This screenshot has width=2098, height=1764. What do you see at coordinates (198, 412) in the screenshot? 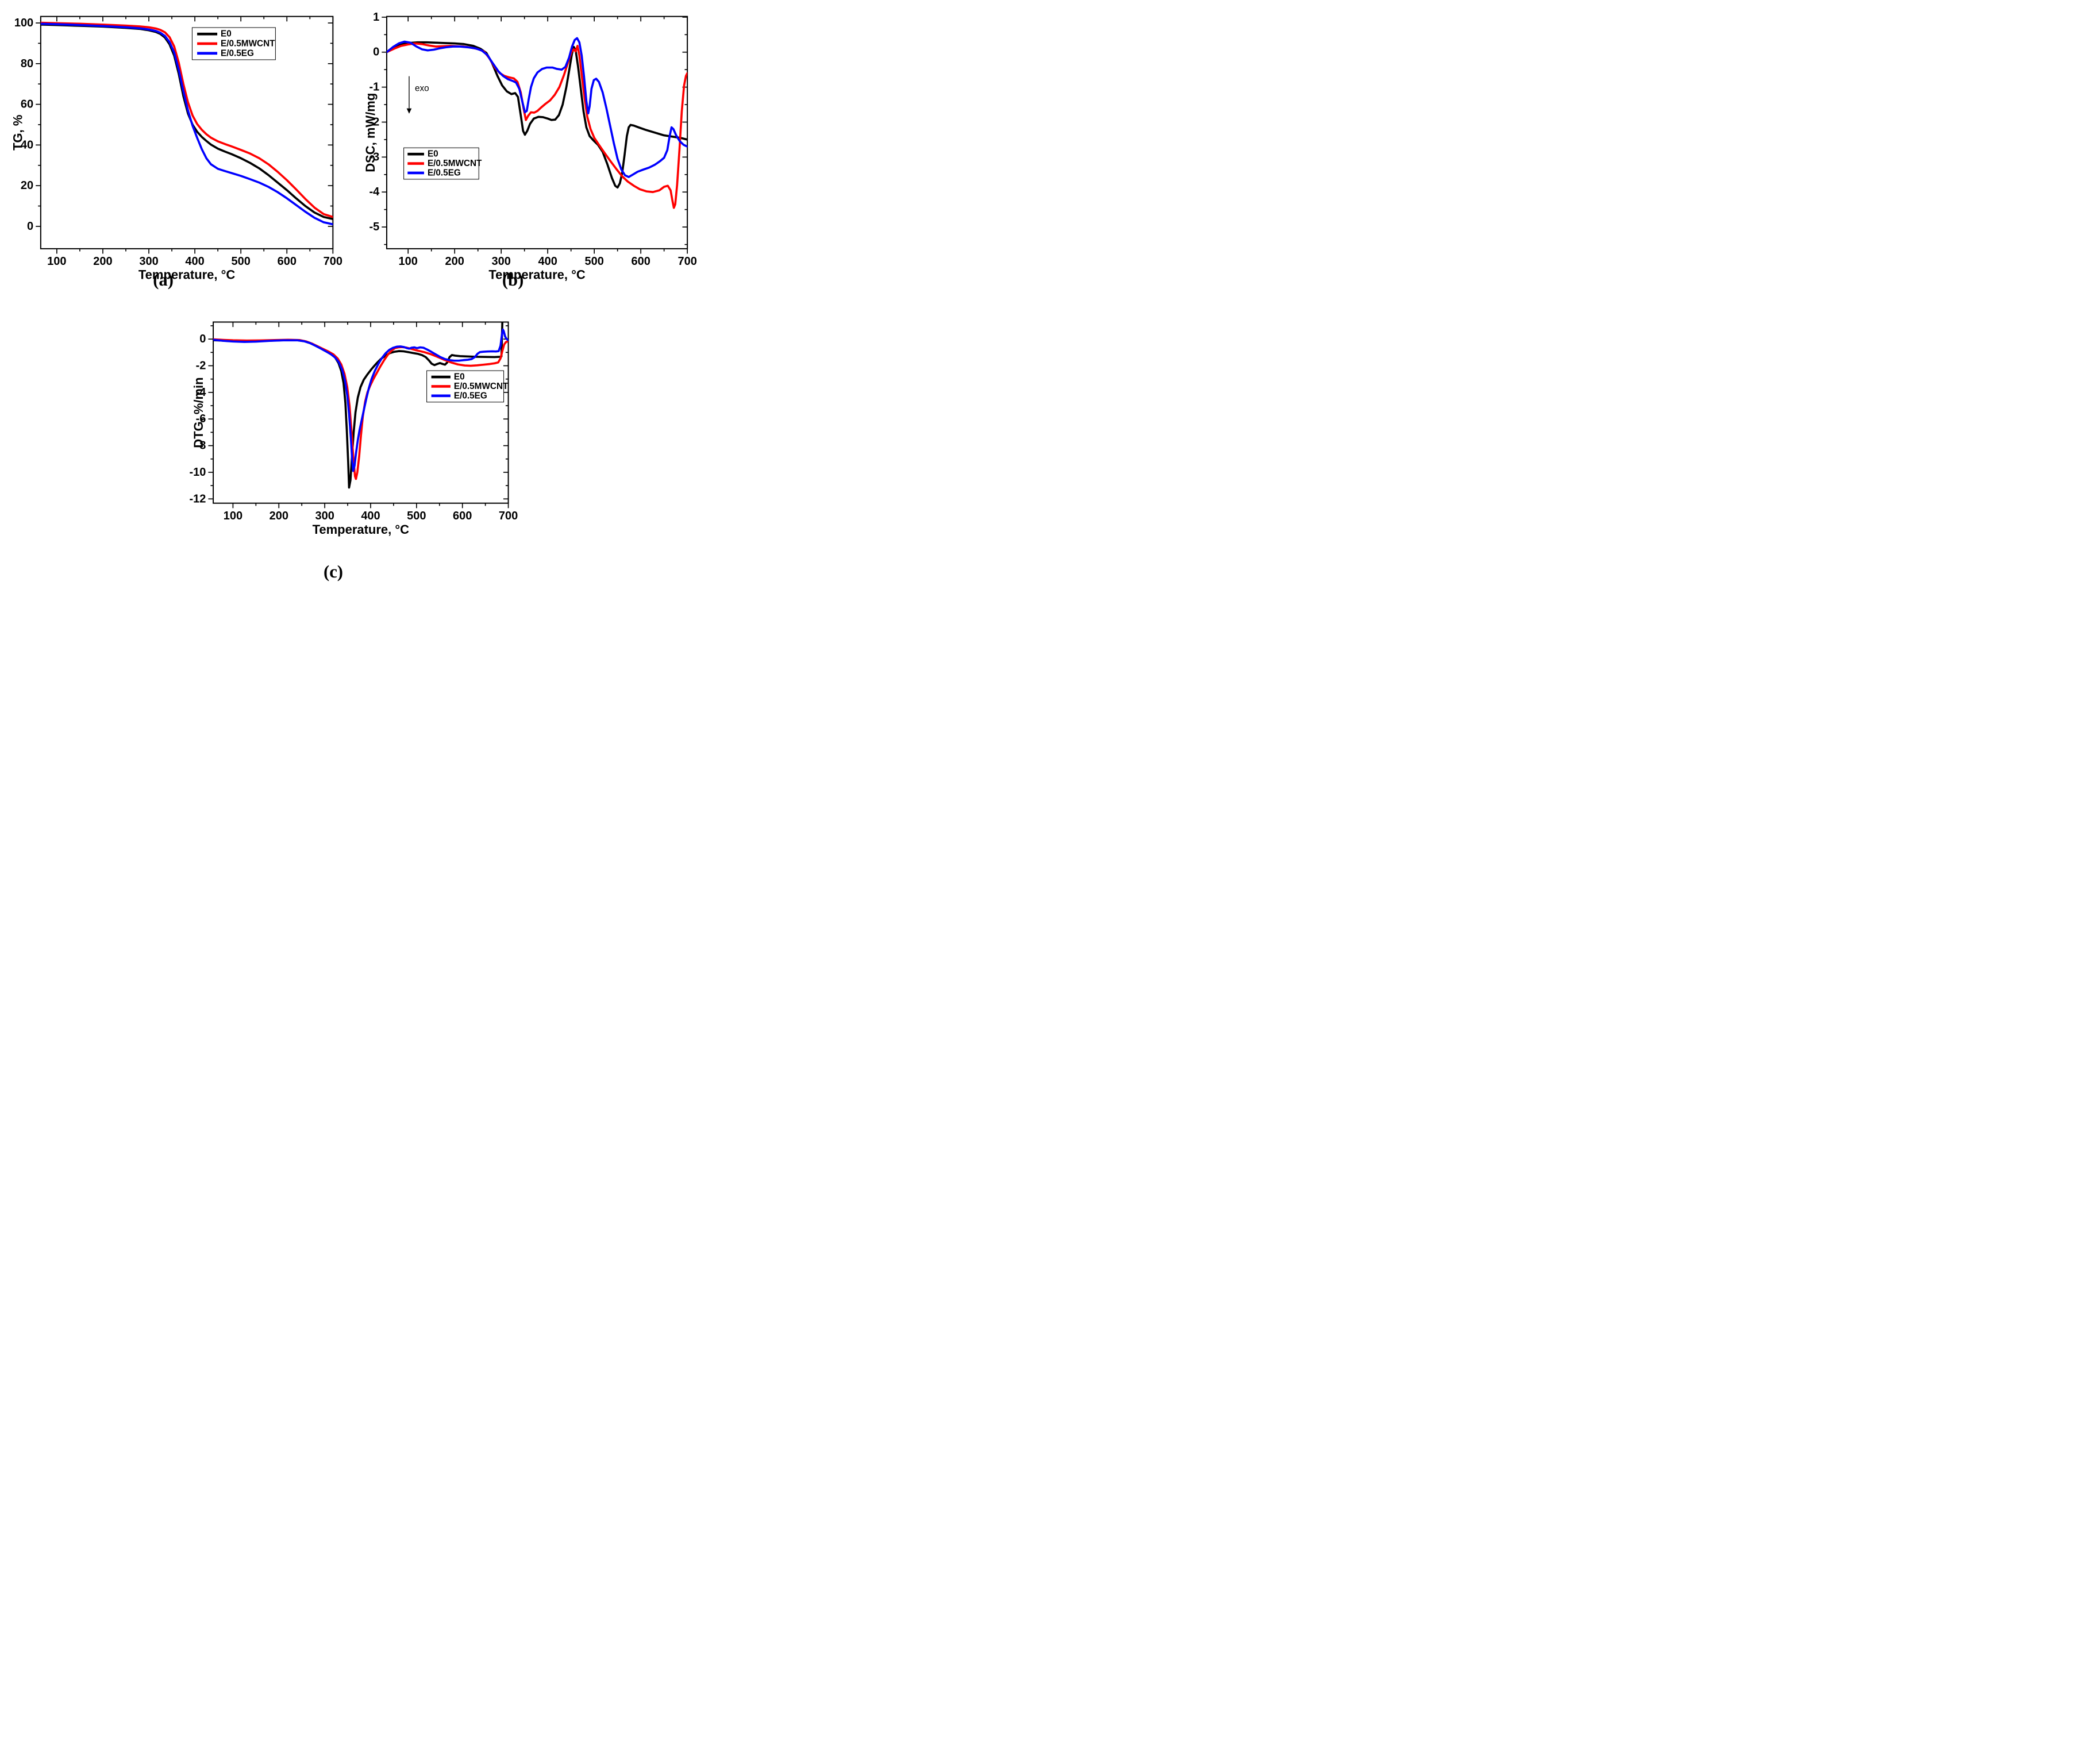
I see `y-axis-title: DTG, %/min` at bounding box center [198, 412].